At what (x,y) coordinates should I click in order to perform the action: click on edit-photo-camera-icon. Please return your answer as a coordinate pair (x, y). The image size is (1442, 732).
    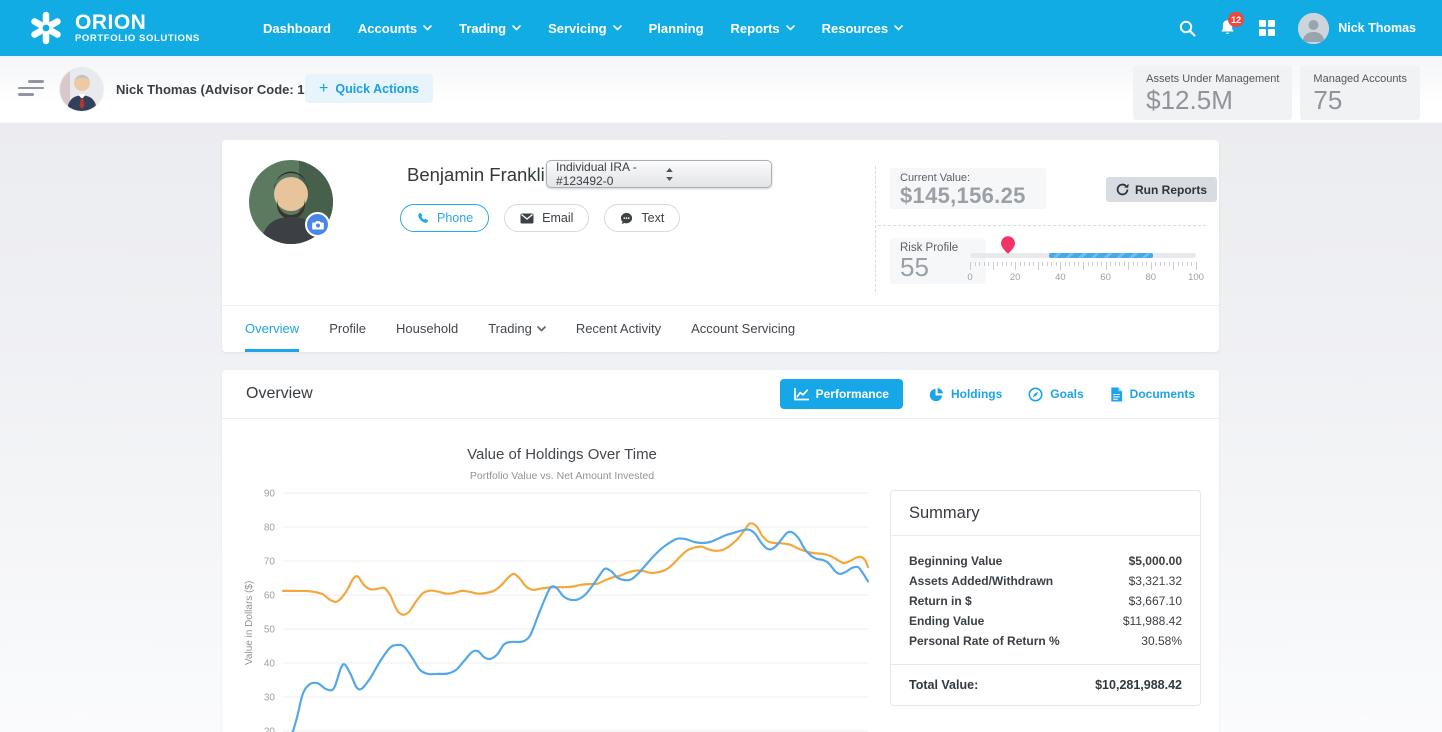
    Looking at the image, I should click on (317, 224).